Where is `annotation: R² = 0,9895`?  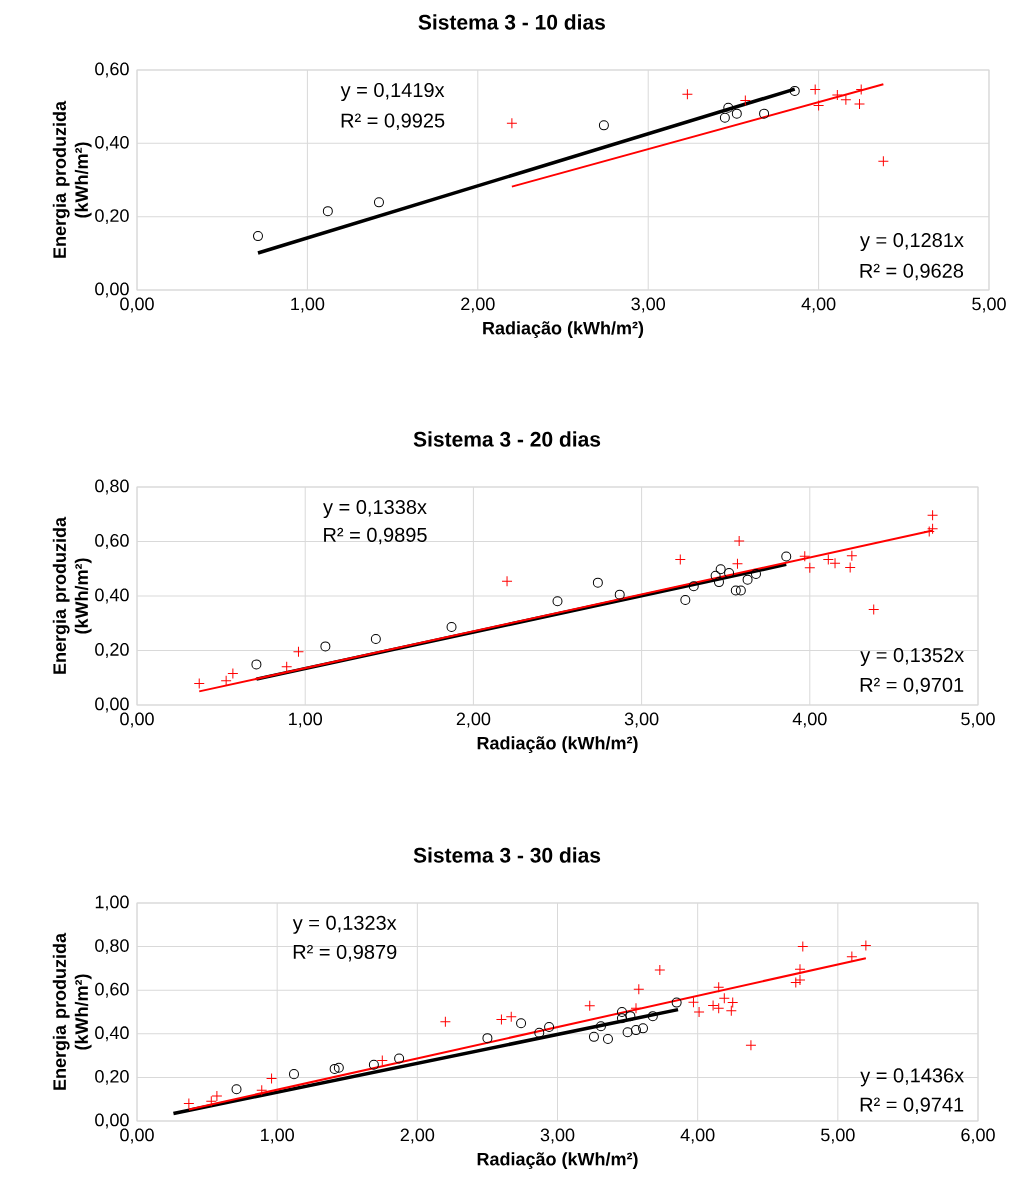
annotation: R² = 0,9895 is located at coordinates (375, 536).